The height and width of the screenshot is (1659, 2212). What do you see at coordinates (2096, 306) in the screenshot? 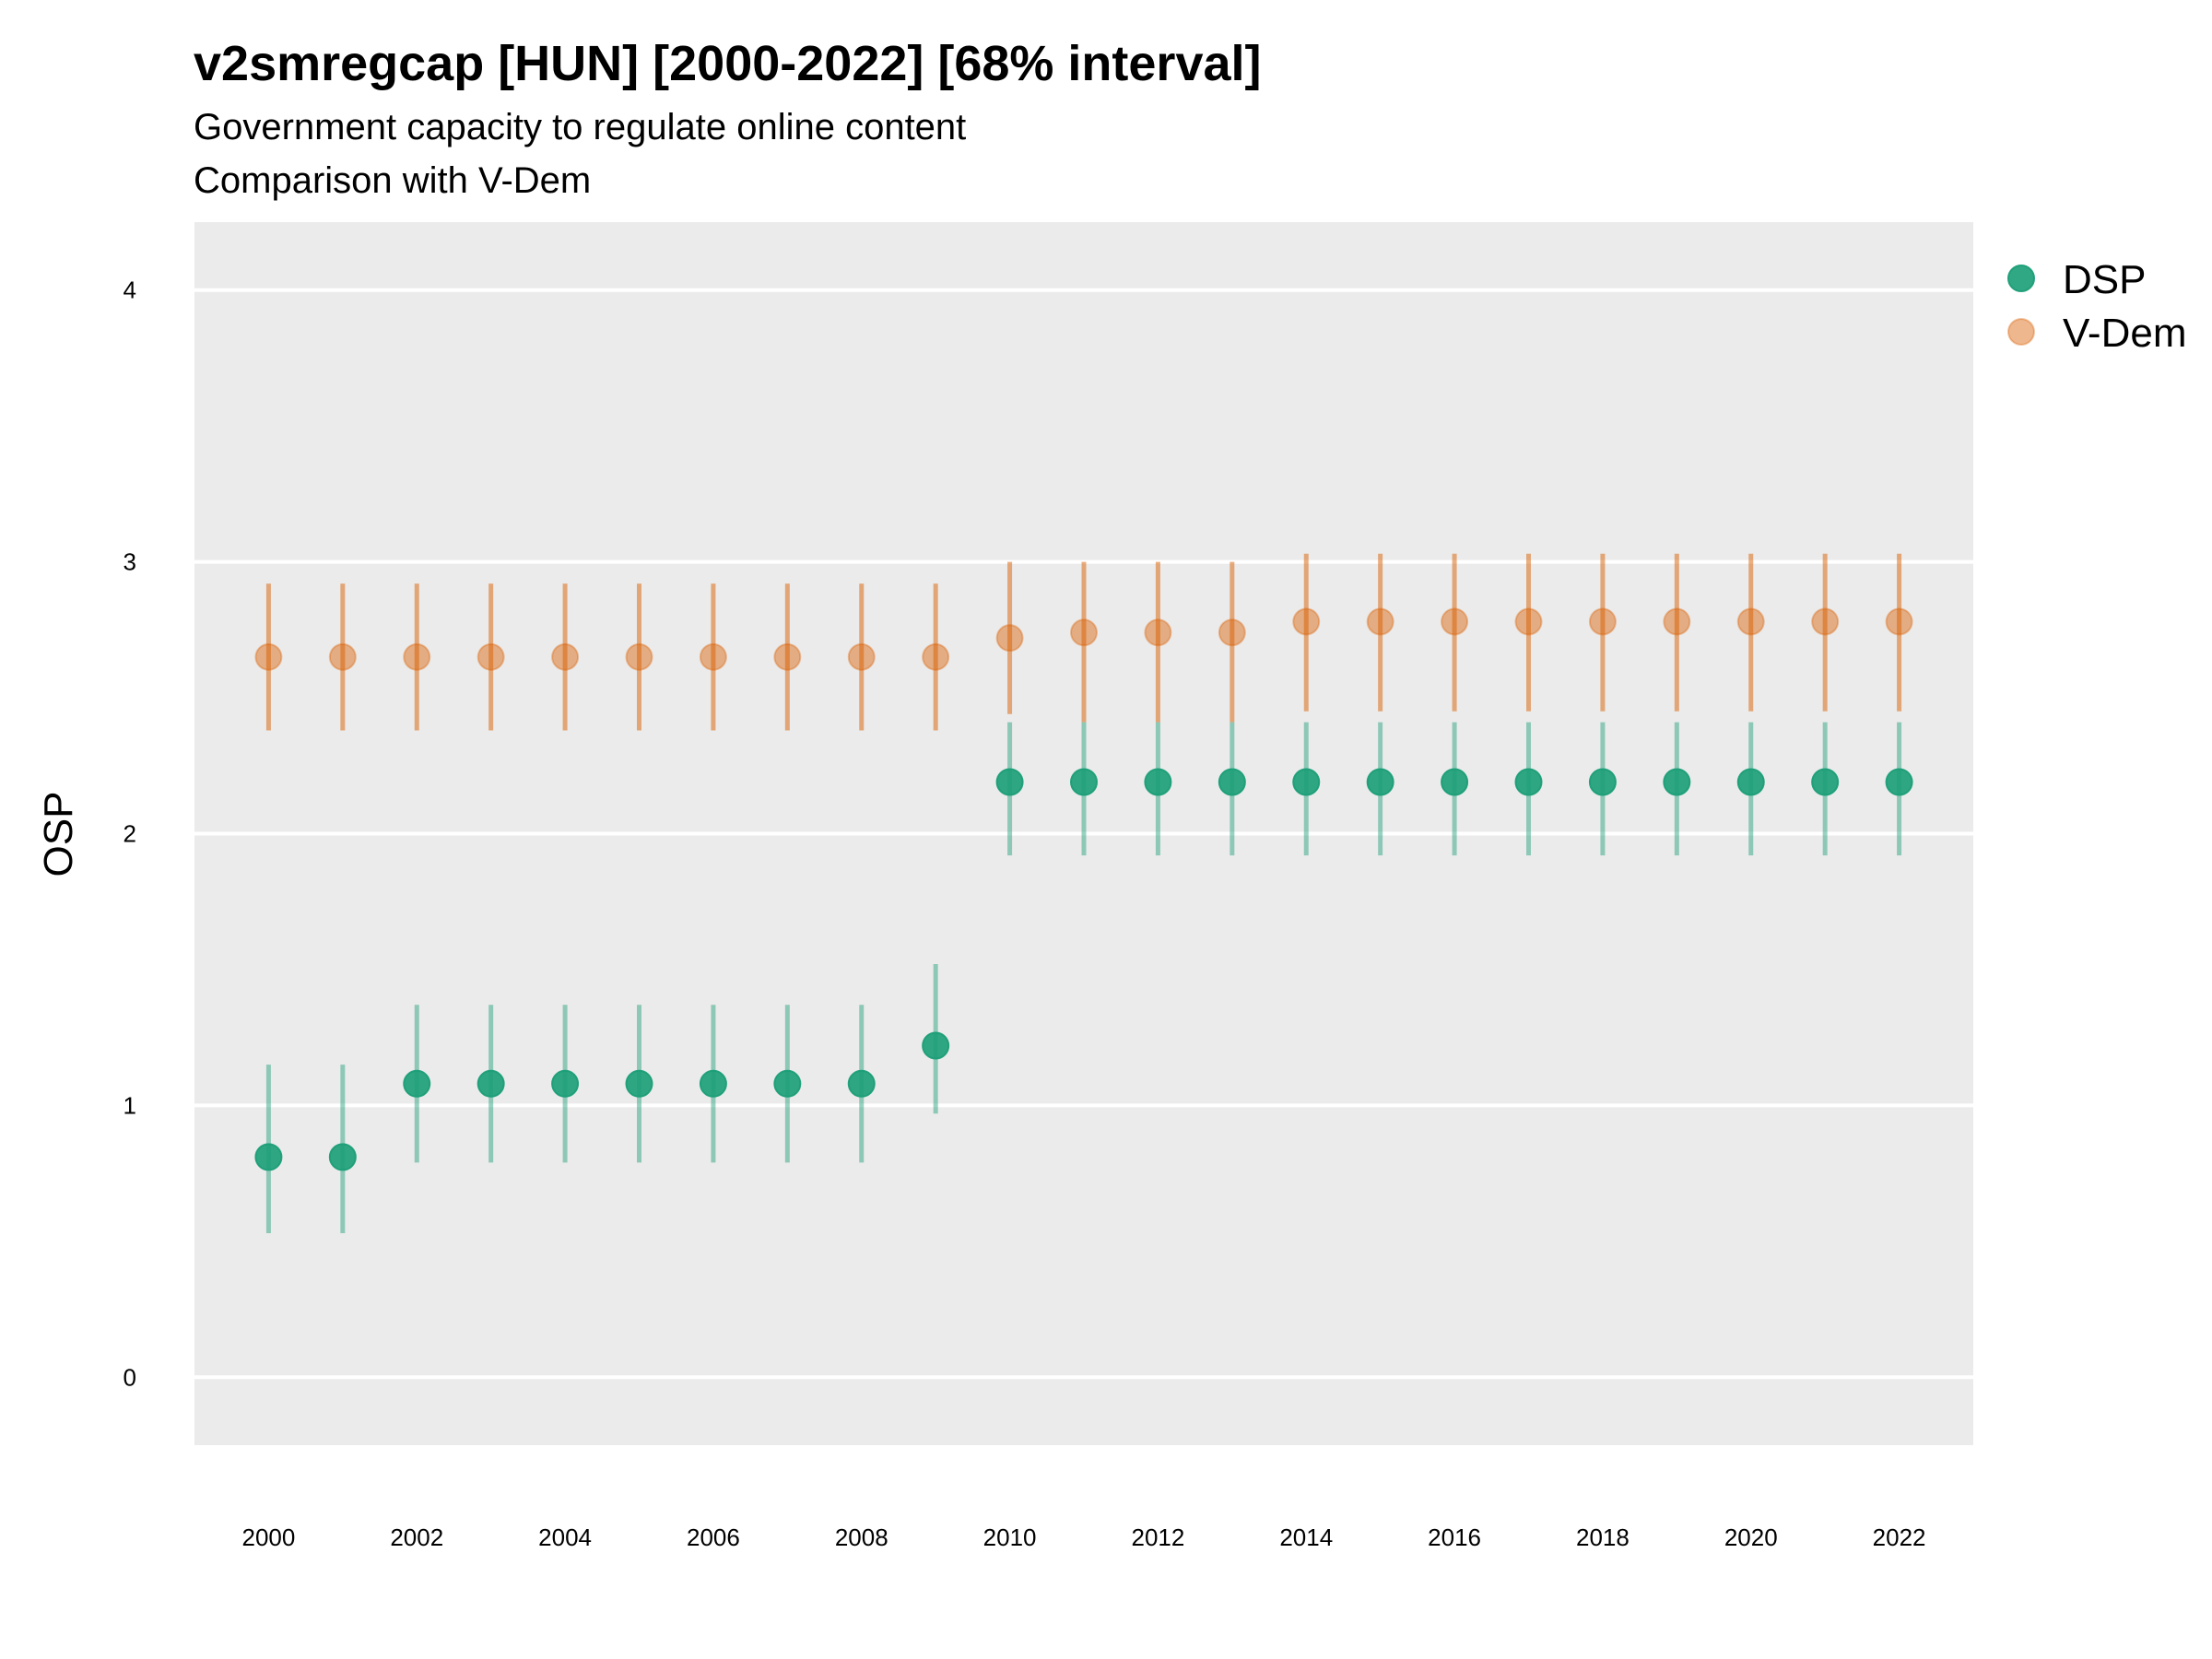
I see `legend: DSP V-Dem` at bounding box center [2096, 306].